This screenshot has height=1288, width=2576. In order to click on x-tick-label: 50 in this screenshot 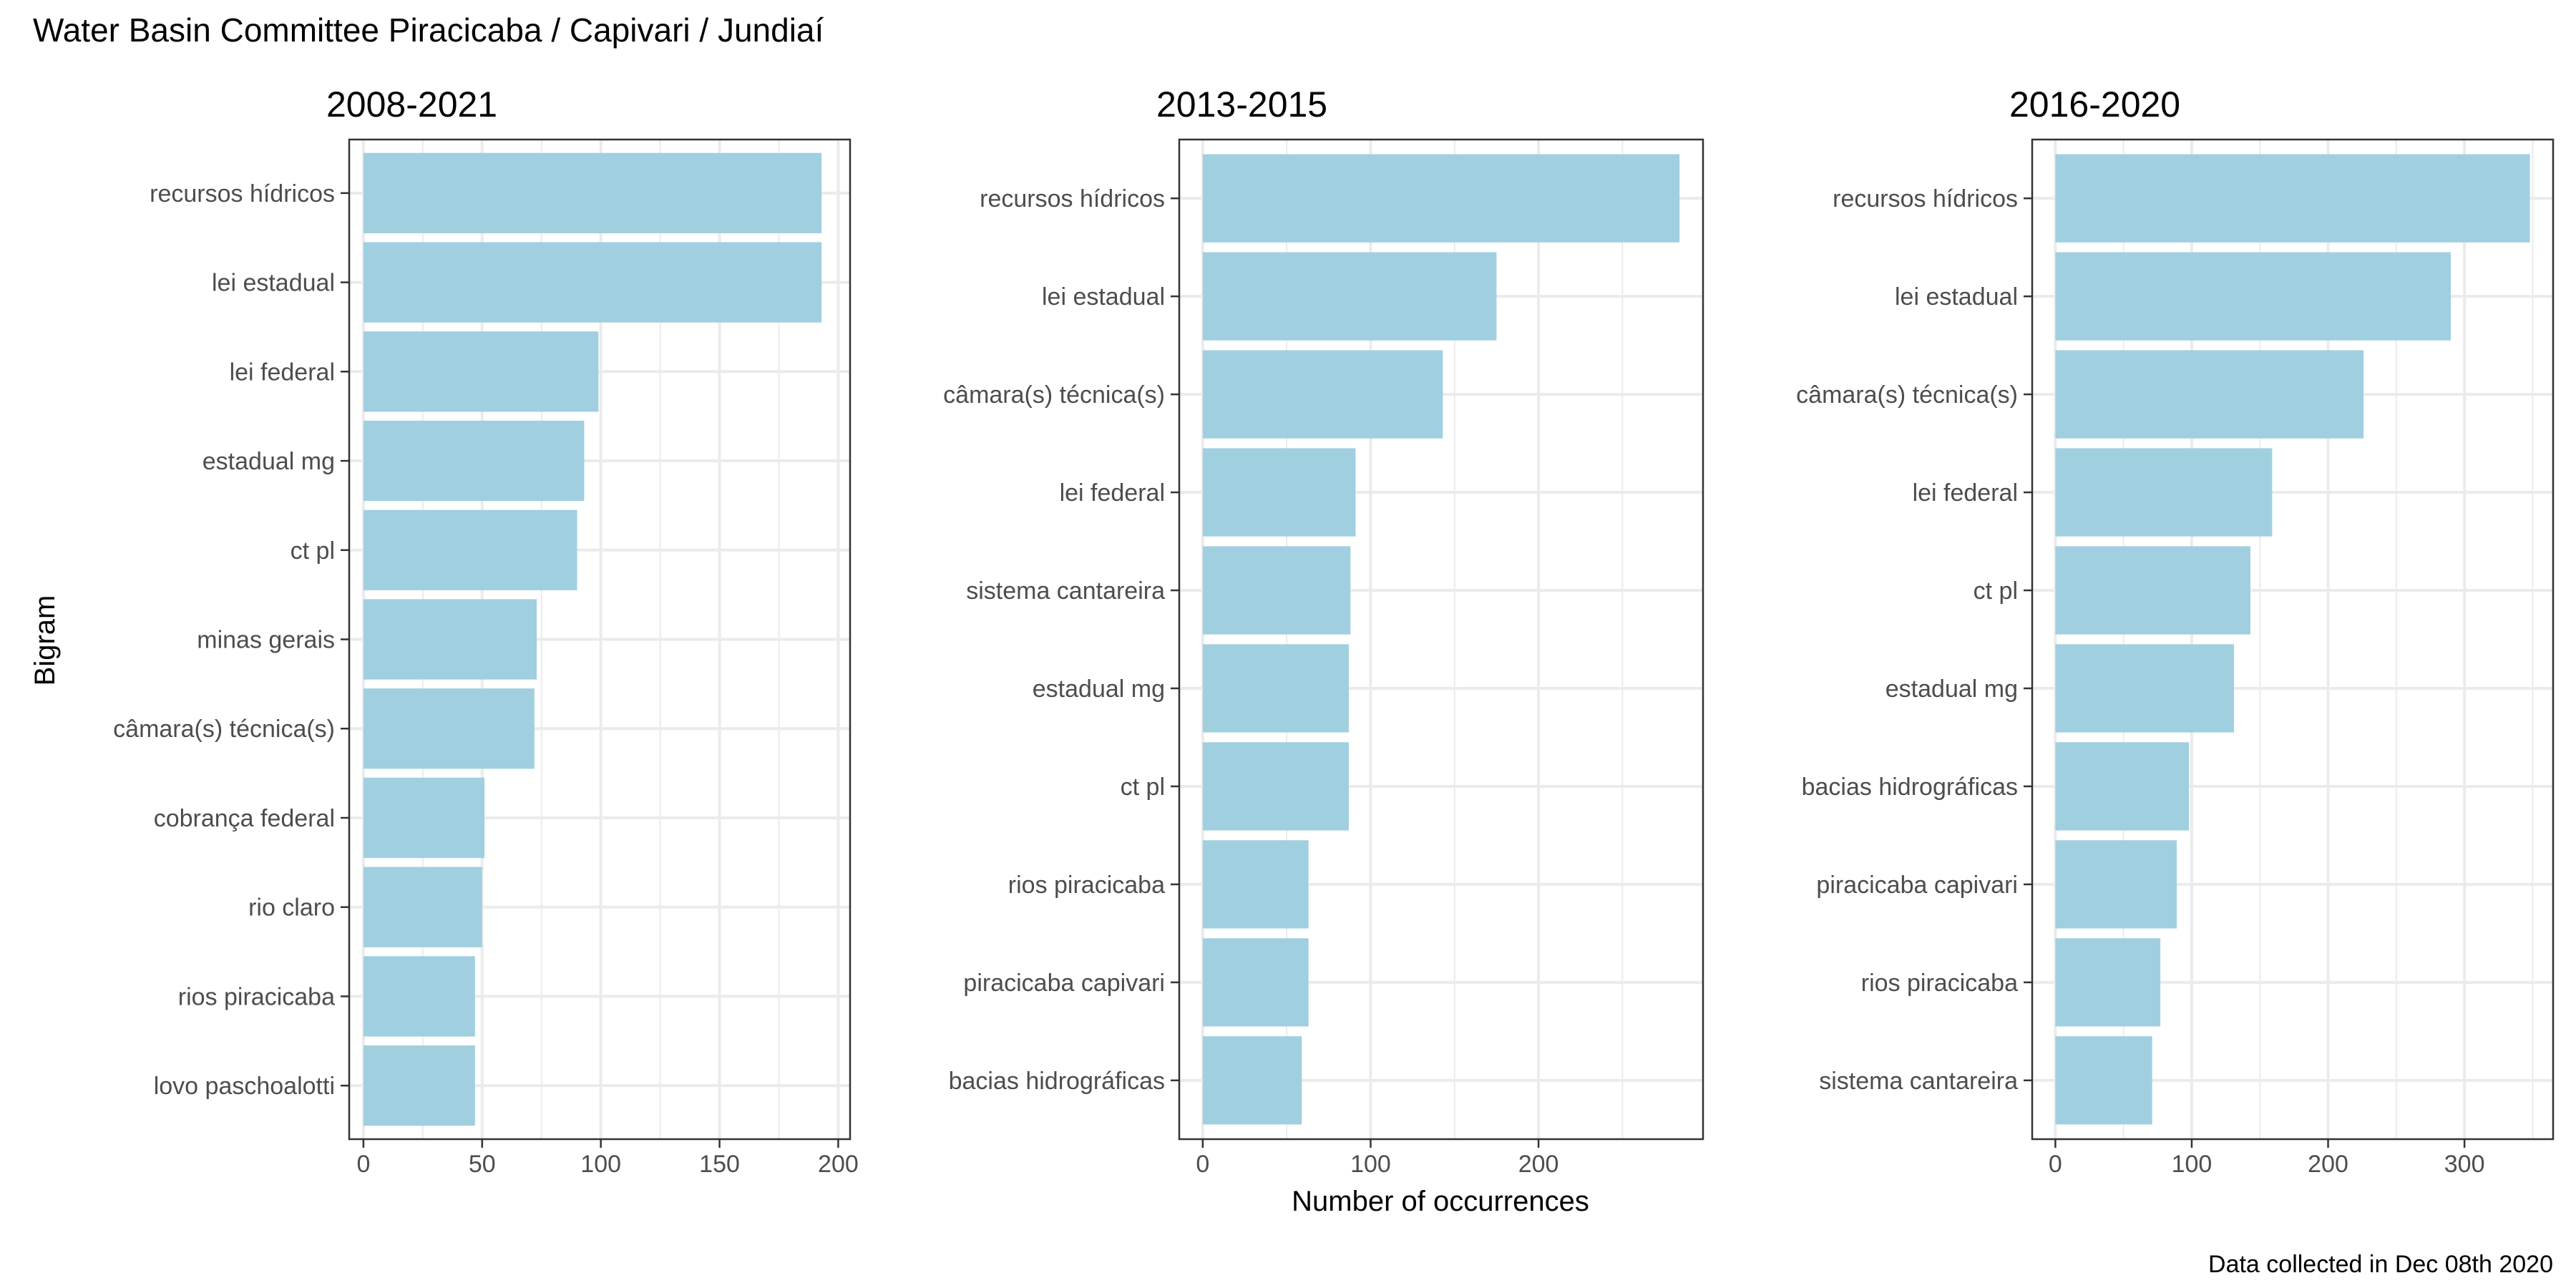, I will do `click(482, 1164)`.